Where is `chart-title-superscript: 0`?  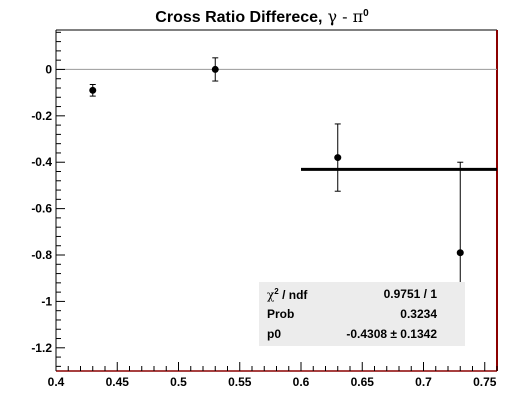 chart-title-superscript: 0 is located at coordinates (366, 13).